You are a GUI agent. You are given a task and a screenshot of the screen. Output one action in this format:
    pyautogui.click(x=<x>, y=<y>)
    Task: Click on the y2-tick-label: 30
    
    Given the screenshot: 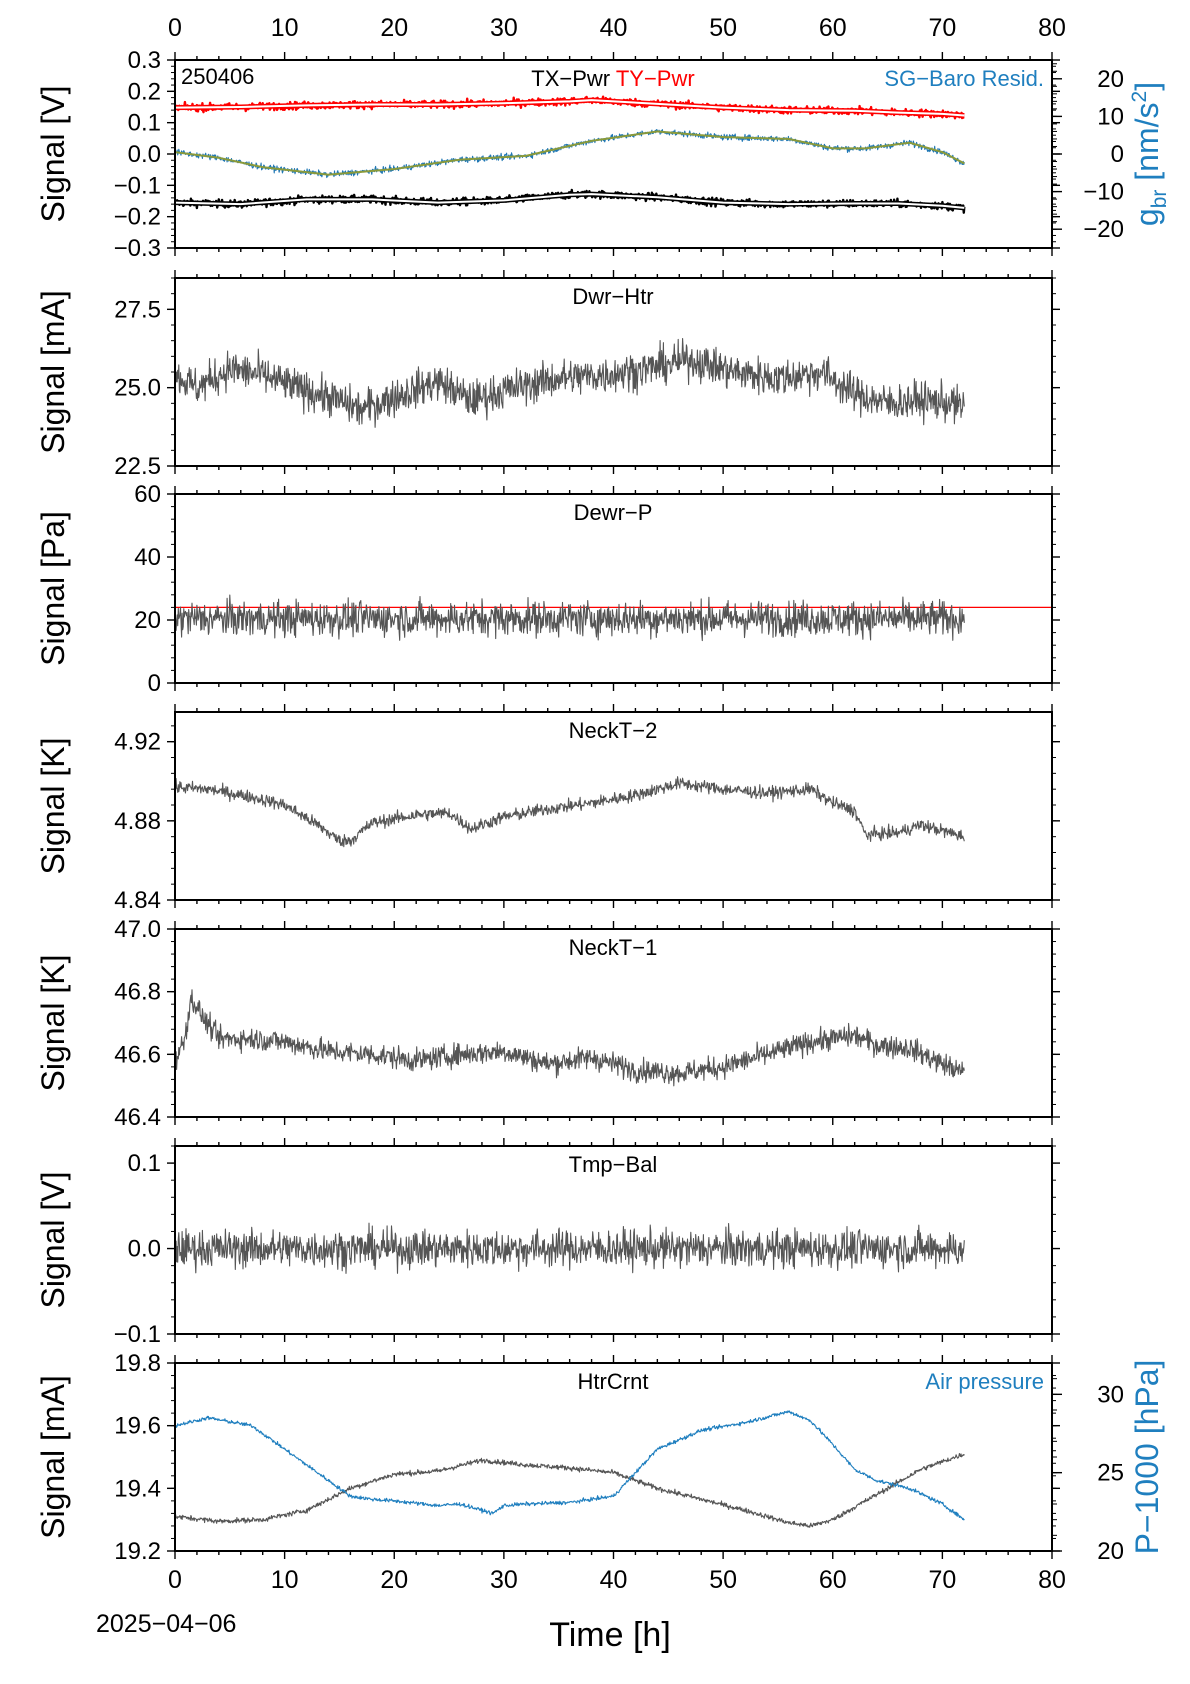 What is the action you would take?
    pyautogui.click(x=1110, y=1394)
    